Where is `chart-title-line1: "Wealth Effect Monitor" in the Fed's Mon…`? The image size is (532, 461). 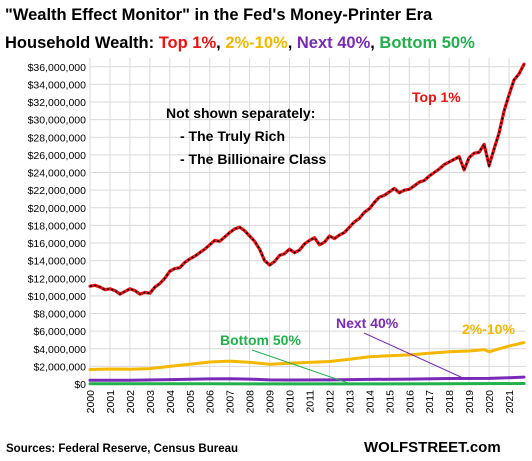
chart-title-line1: "Wealth Effect Monitor" in the Fed's Mon… is located at coordinates (219, 15).